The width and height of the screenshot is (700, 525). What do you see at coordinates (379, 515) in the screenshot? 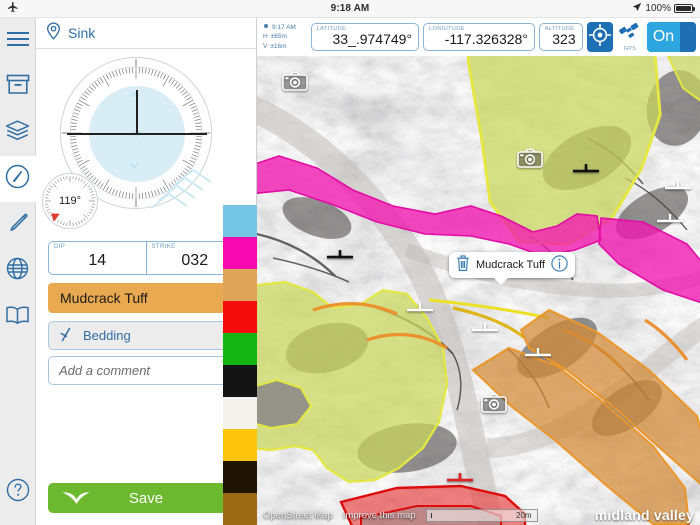
I see `improve-map-link: Improve this map` at bounding box center [379, 515].